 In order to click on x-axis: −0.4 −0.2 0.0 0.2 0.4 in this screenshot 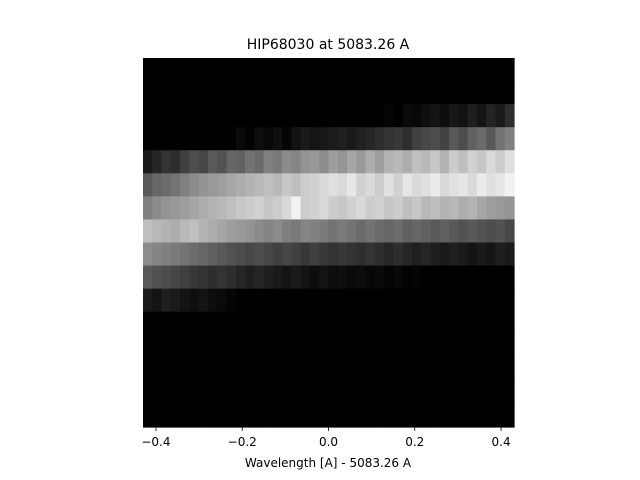, I will do `click(327, 437)`.